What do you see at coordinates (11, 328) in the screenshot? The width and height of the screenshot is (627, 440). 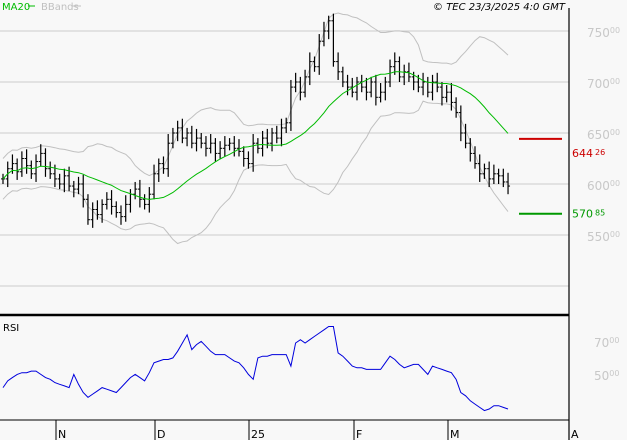 I see `rsi-title: RSI` at bounding box center [11, 328].